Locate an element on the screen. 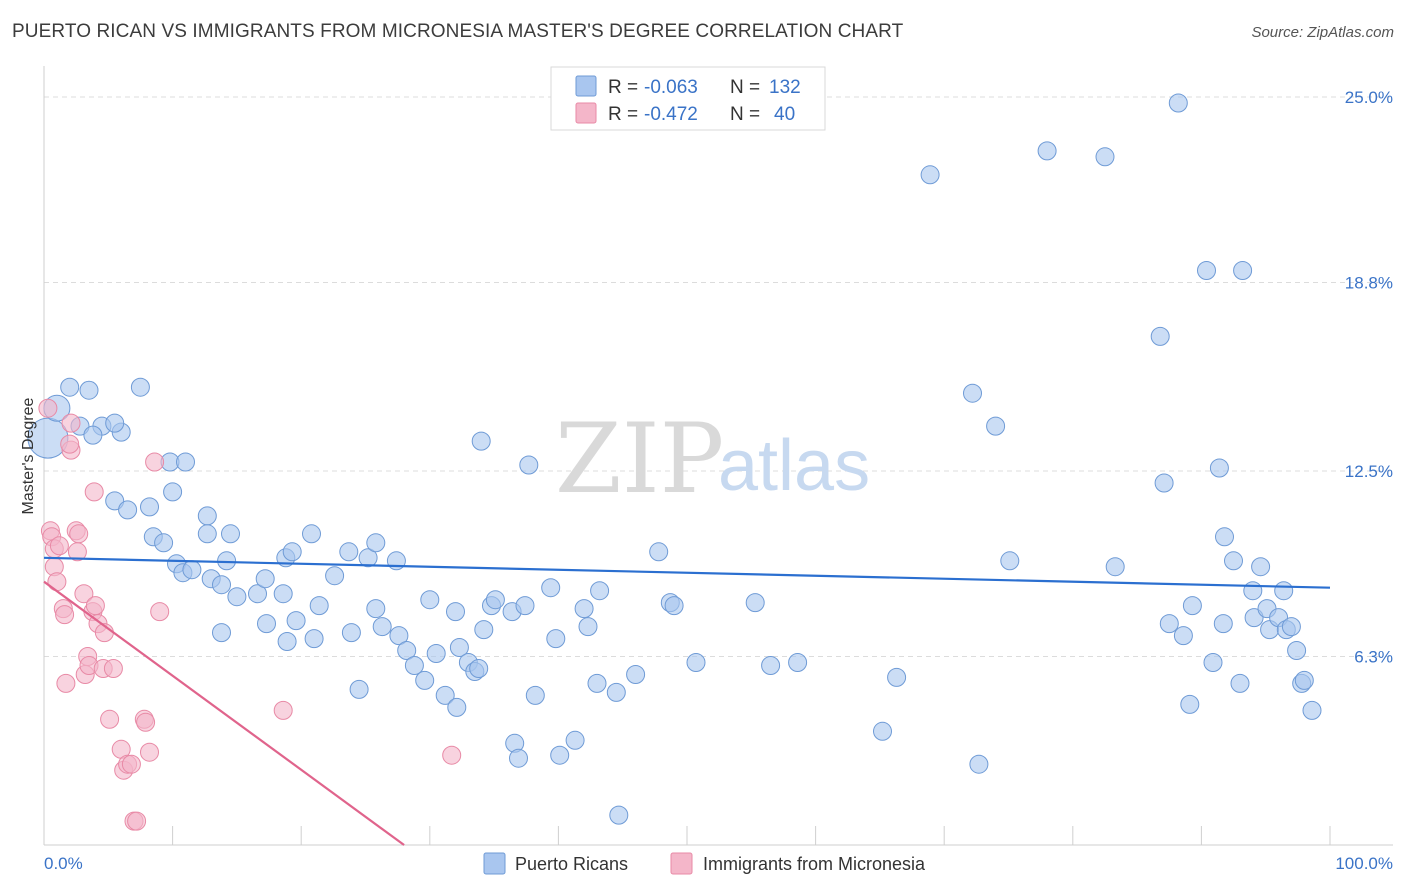 Image resolution: width=1406 pixels, height=892 pixels. legend-n-value-0: 132 is located at coordinates (785, 87).